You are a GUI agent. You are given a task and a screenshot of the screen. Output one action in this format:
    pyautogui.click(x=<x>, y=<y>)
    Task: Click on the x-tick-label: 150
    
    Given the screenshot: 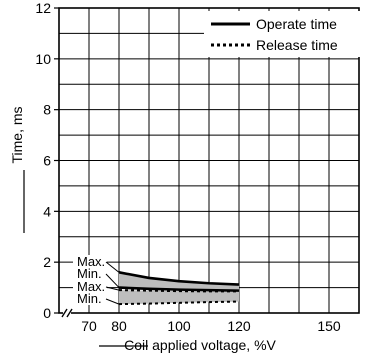 What is the action you would take?
    pyautogui.click(x=329, y=326)
    